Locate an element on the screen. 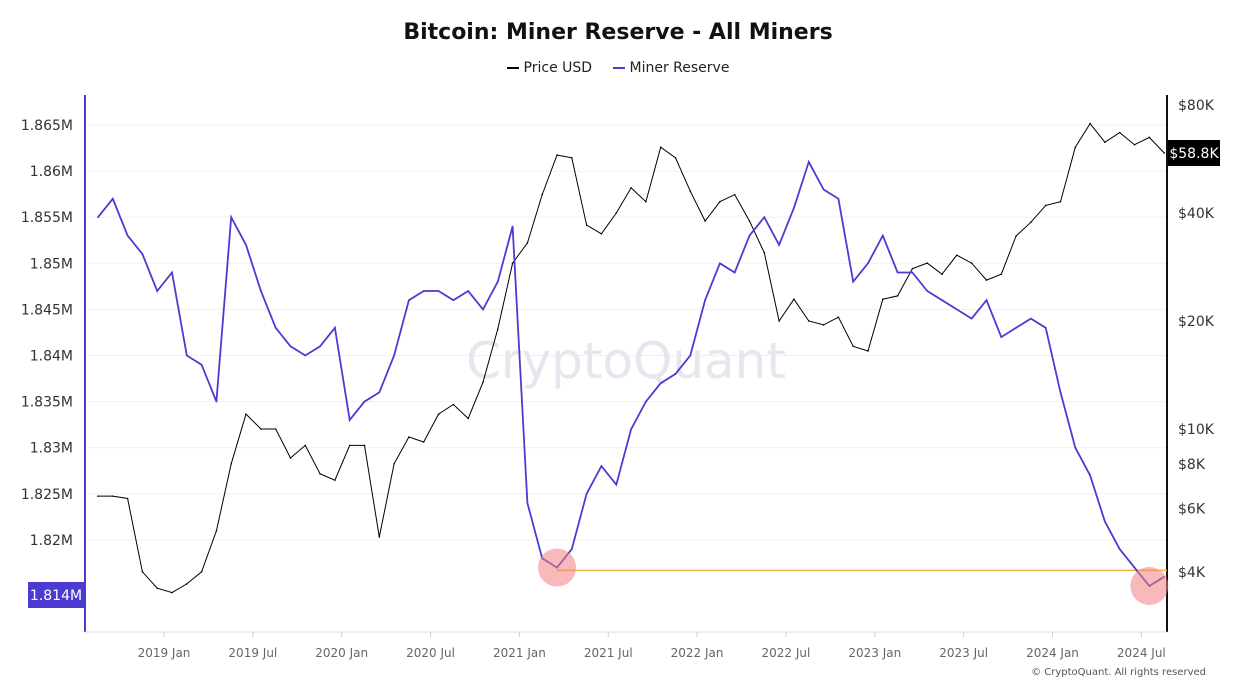 The width and height of the screenshot is (1236, 695). left-tick-label: 1.855M is located at coordinates (47, 218).